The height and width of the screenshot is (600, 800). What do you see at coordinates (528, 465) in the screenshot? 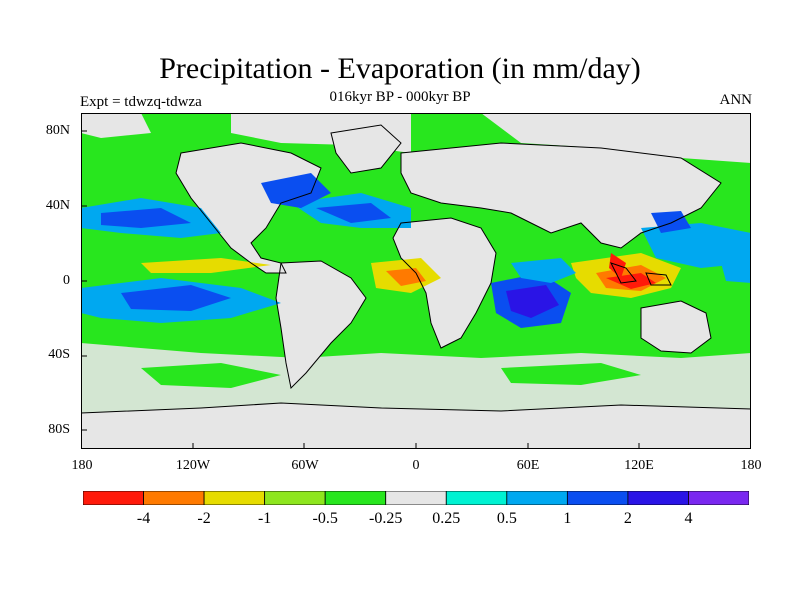
I see `x-tick-label: 60E` at bounding box center [528, 465].